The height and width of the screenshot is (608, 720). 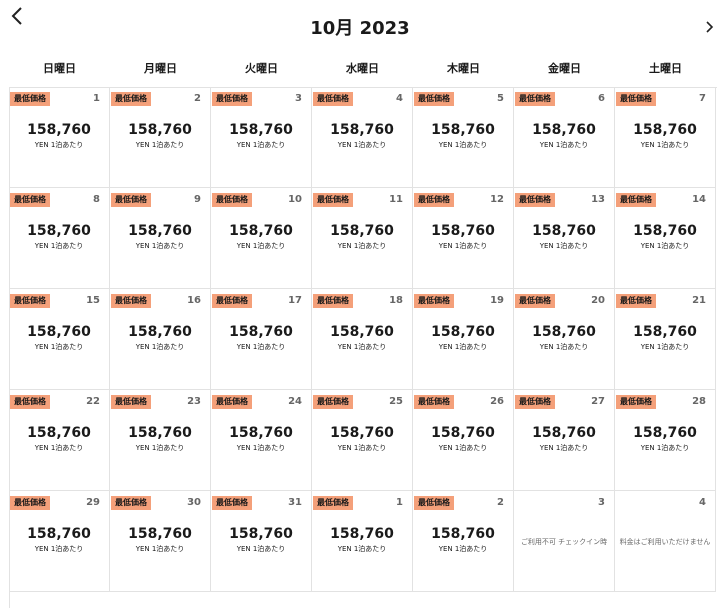 What do you see at coordinates (197, 98) in the screenshot?
I see `day-number: 2` at bounding box center [197, 98].